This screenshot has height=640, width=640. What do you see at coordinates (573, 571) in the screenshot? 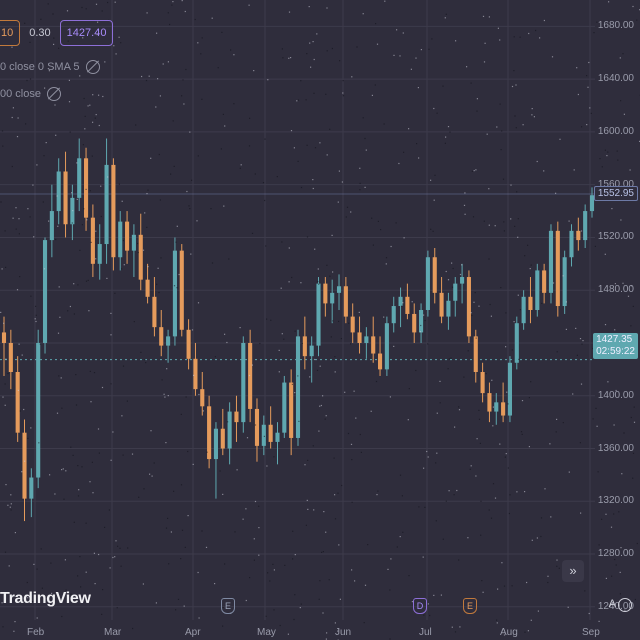
I see `scroll-to-realtime-button: »` at bounding box center [573, 571].